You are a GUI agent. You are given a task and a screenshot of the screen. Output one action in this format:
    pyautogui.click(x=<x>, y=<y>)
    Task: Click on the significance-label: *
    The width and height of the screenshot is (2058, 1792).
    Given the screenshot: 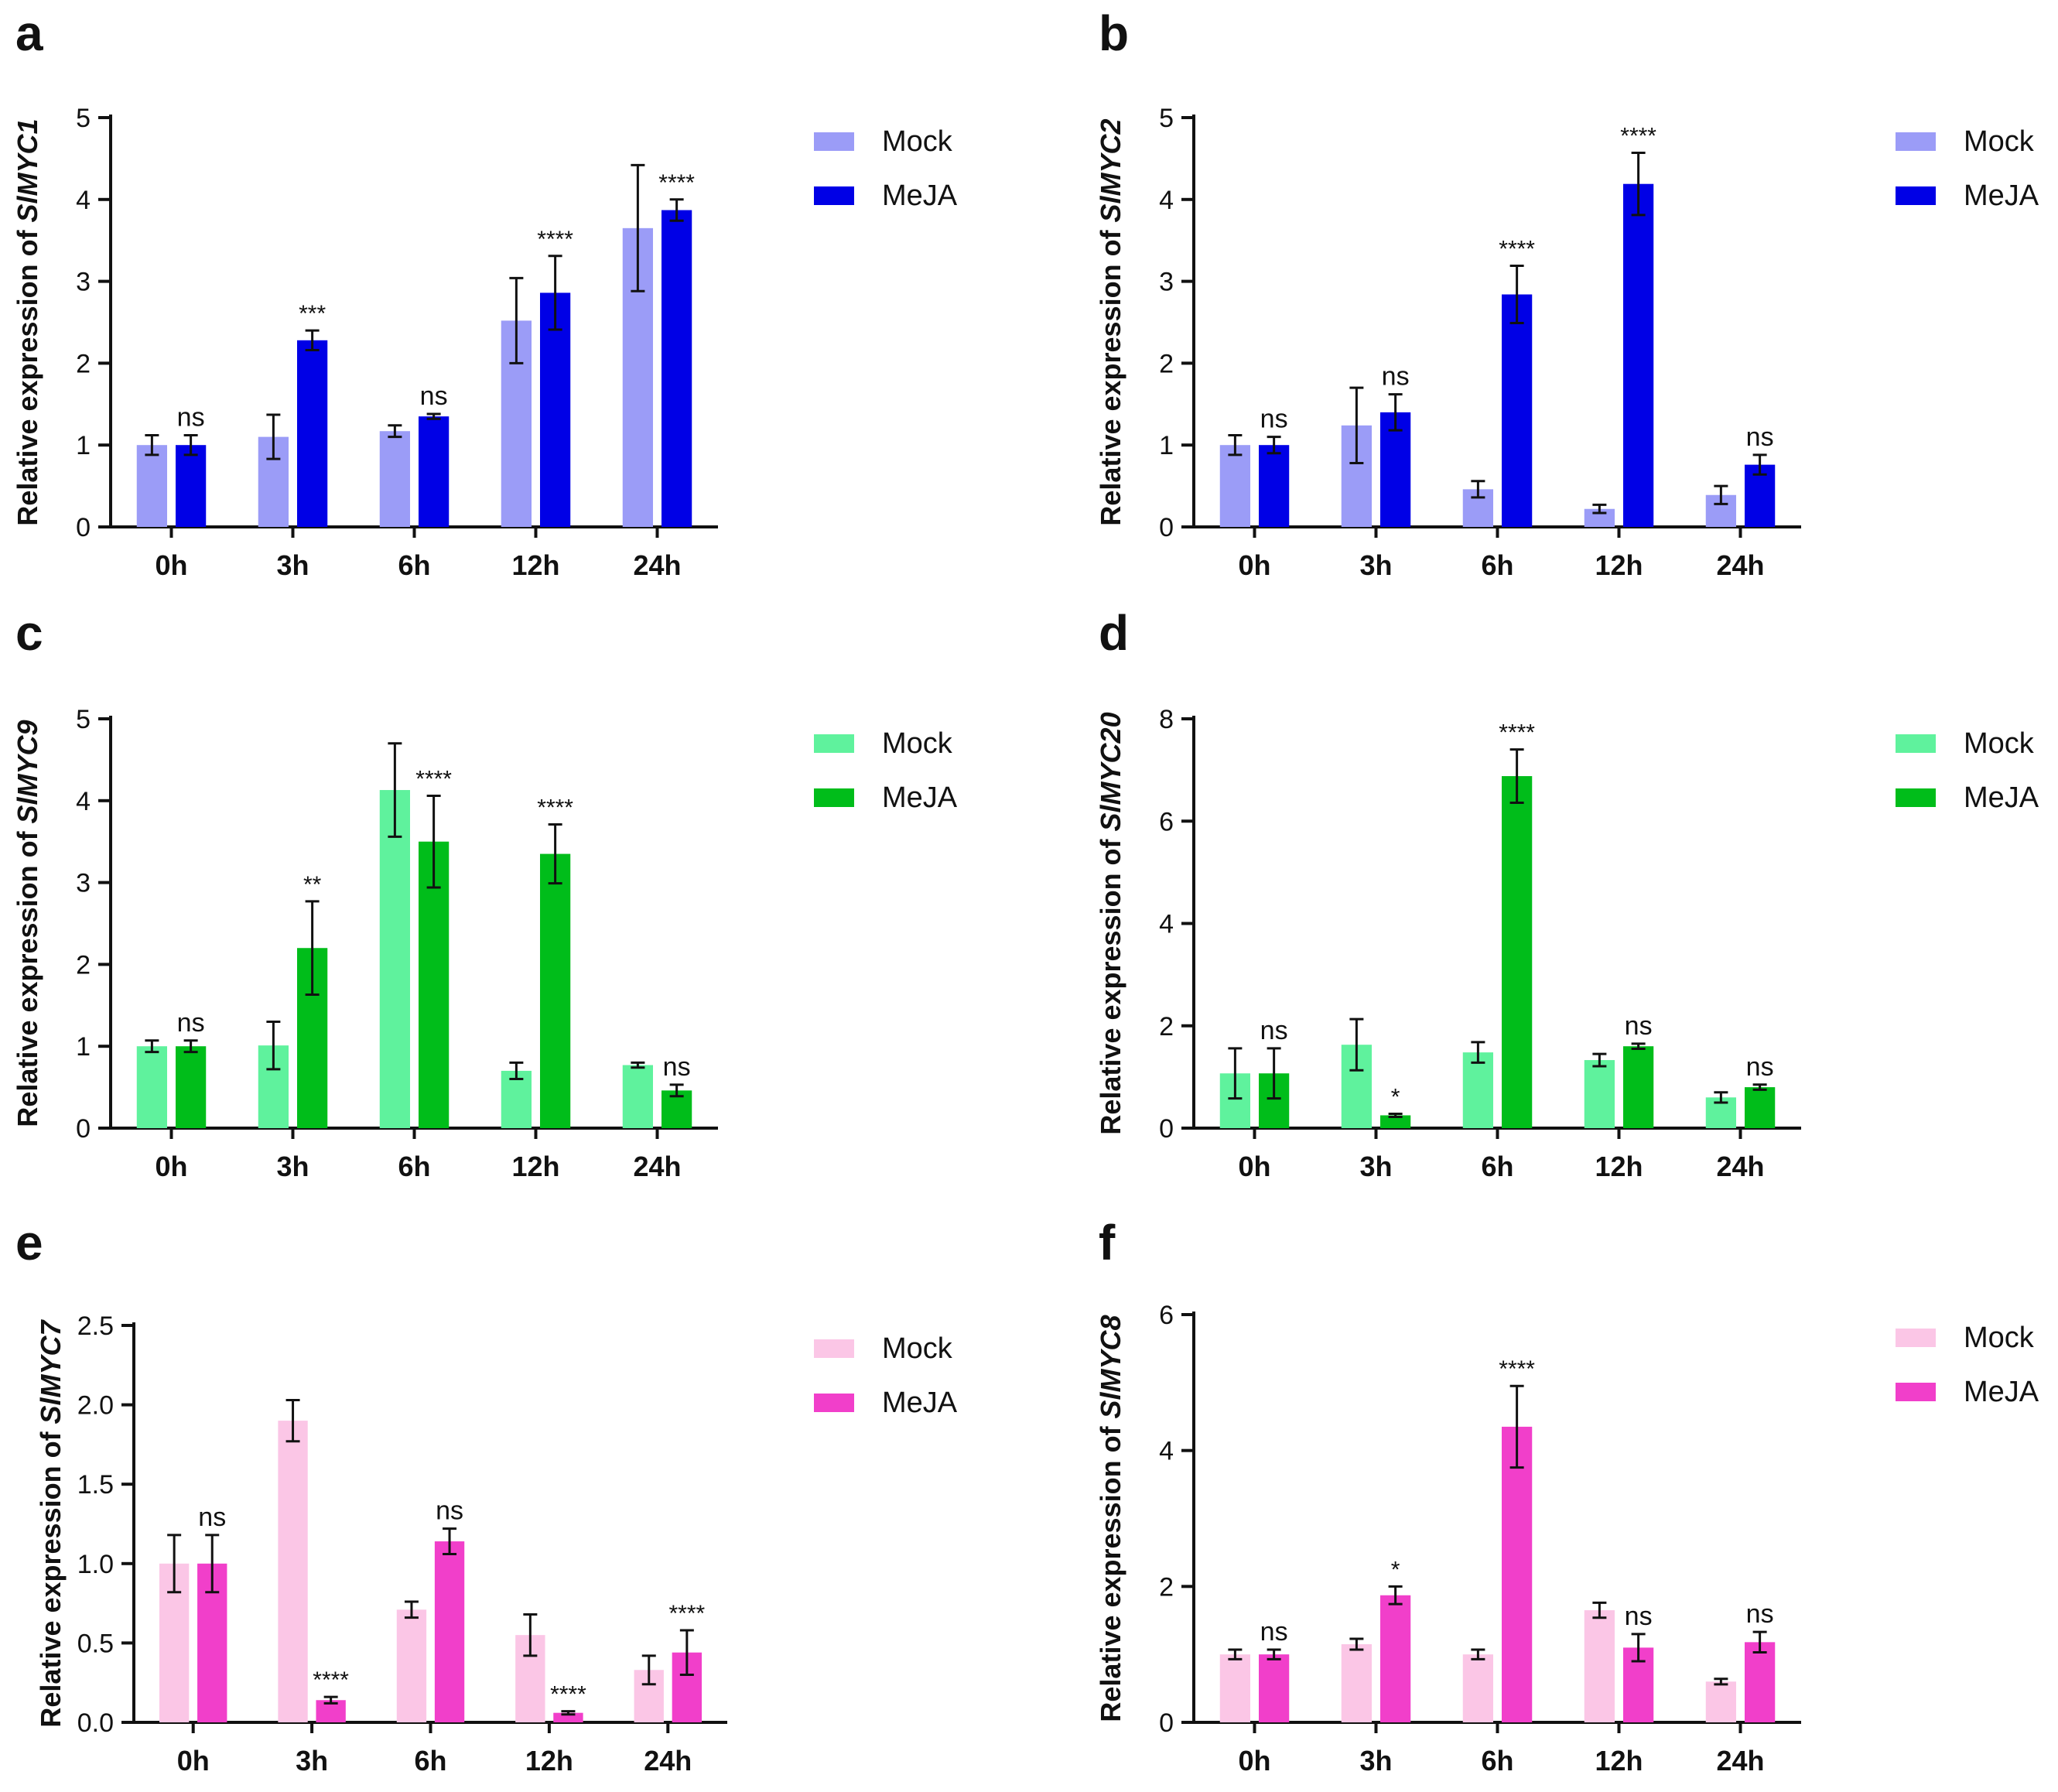 What is the action you would take?
    pyautogui.click(x=1395, y=1569)
    